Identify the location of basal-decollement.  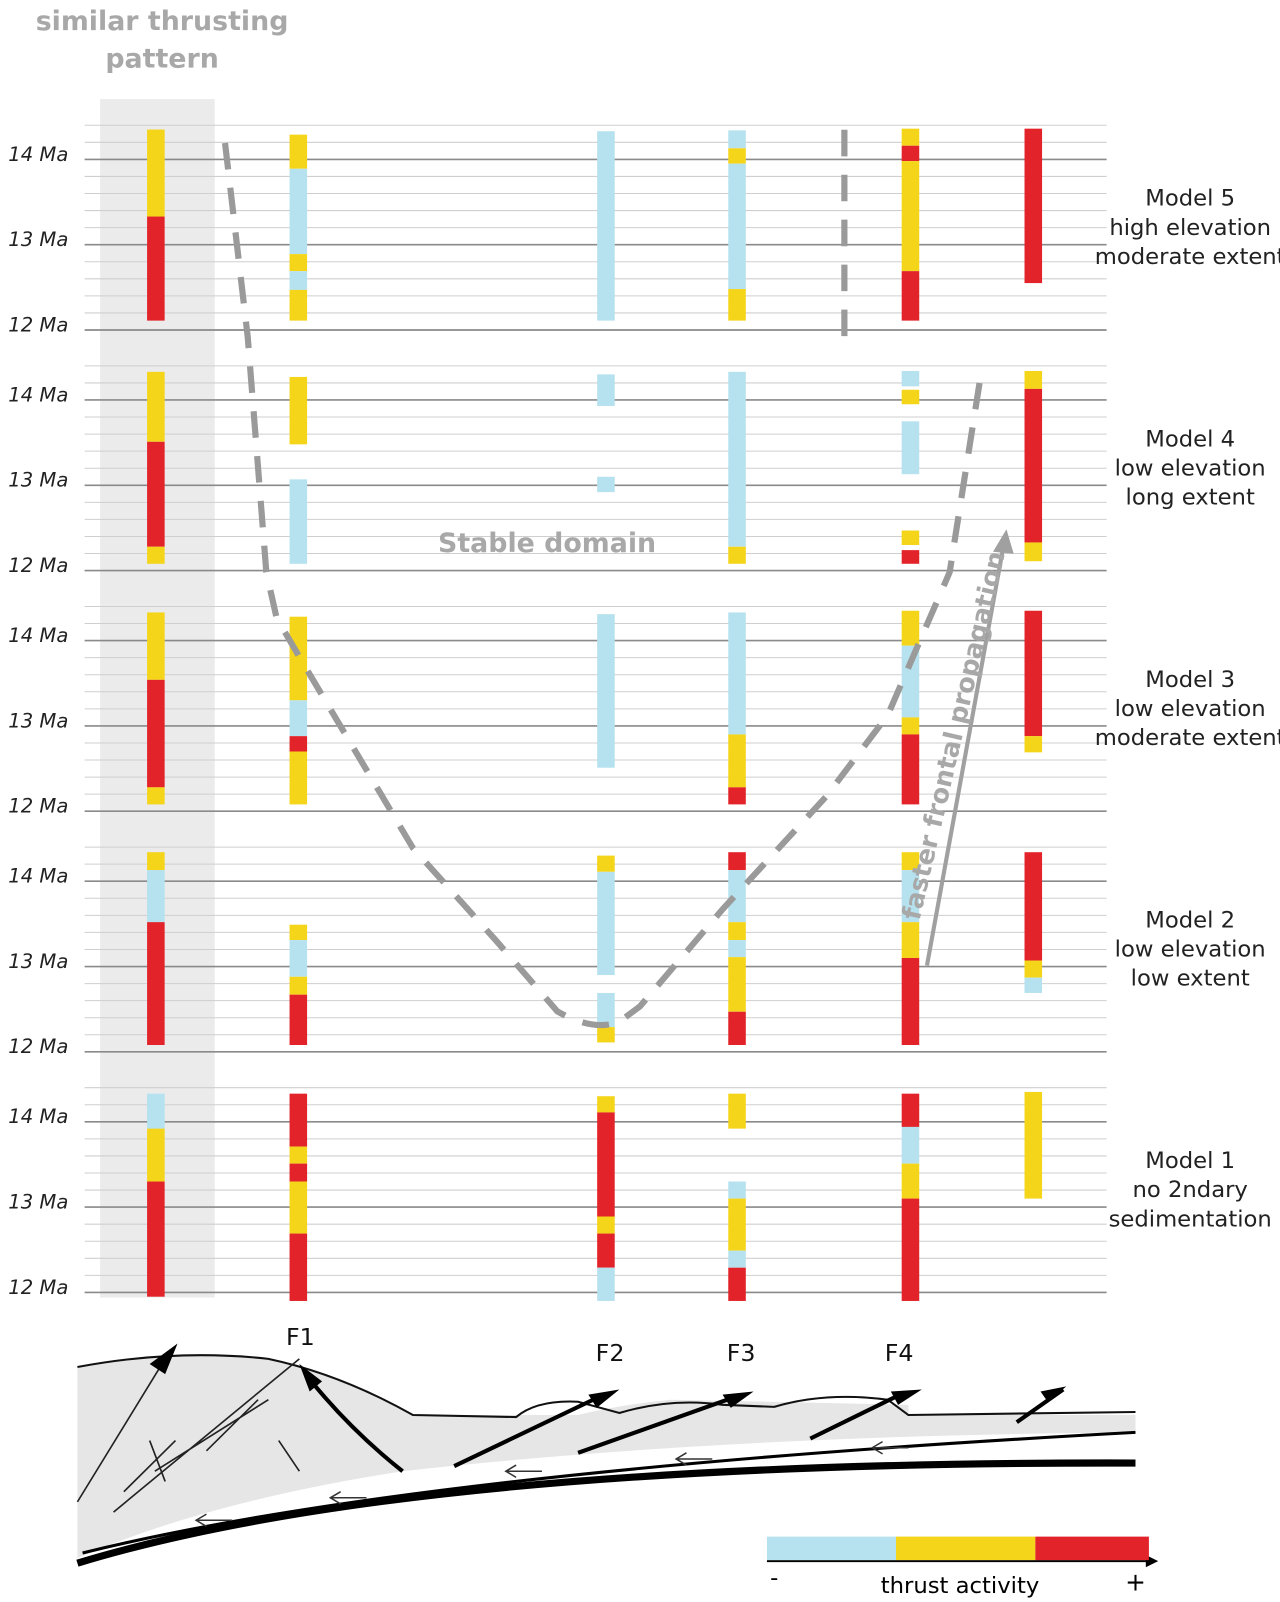
(606, 1513).